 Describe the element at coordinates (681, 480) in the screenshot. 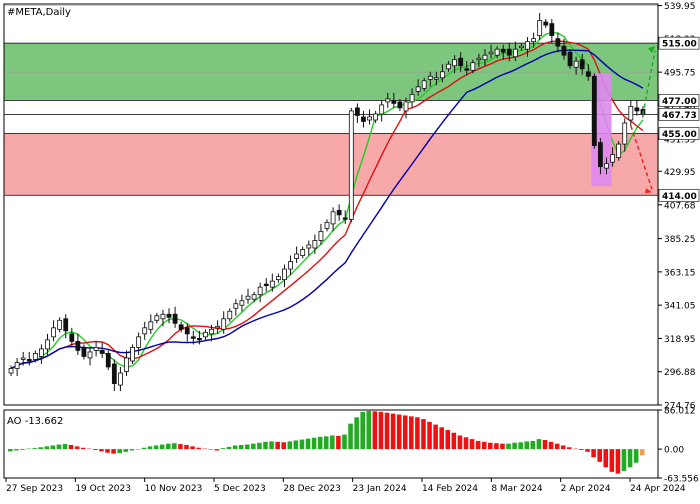

I see `ao-tick-label: -63.556` at that location.